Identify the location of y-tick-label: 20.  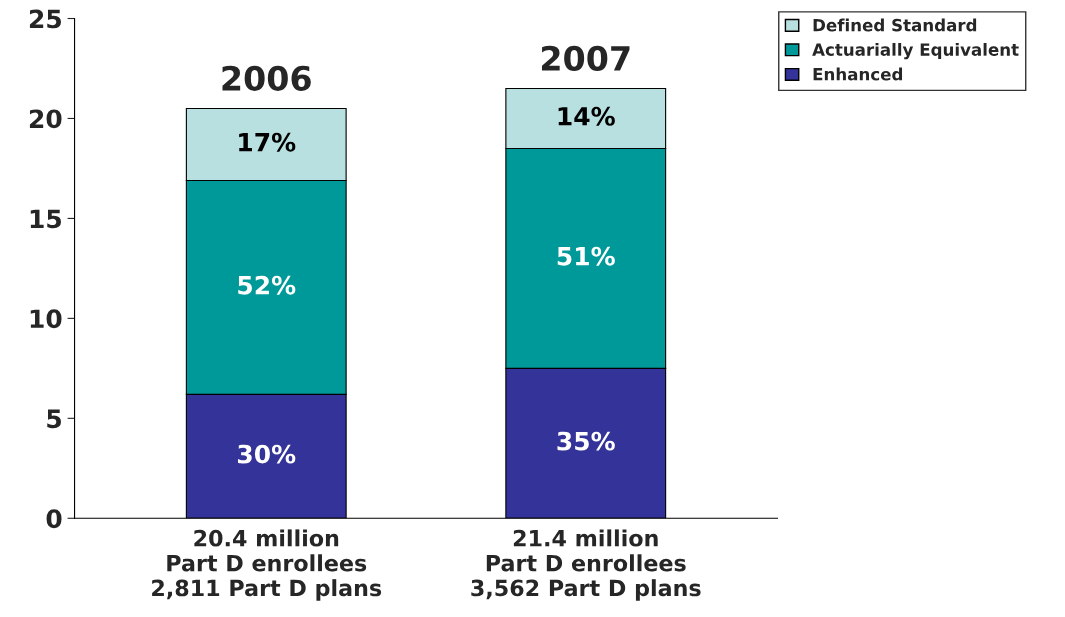
(45, 119).